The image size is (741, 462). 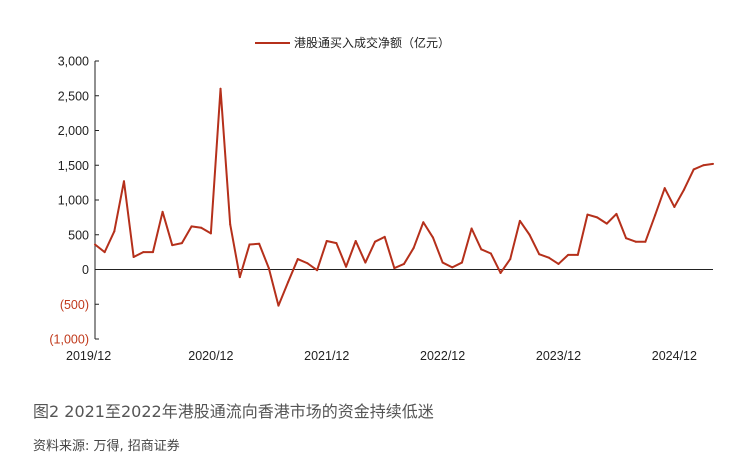 I want to click on legend: 港股通买入成交净额（亿元）, so click(x=352, y=42).